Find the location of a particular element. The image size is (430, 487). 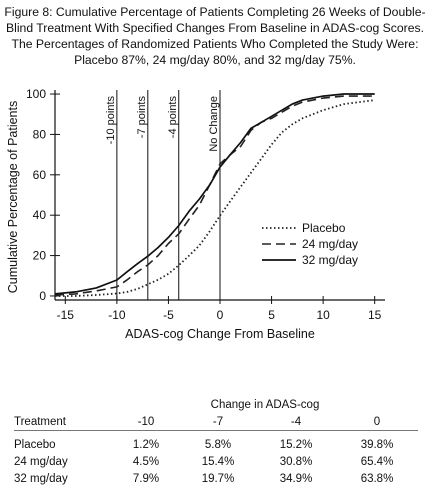

y-tick-label: 100 is located at coordinates (36, 94).